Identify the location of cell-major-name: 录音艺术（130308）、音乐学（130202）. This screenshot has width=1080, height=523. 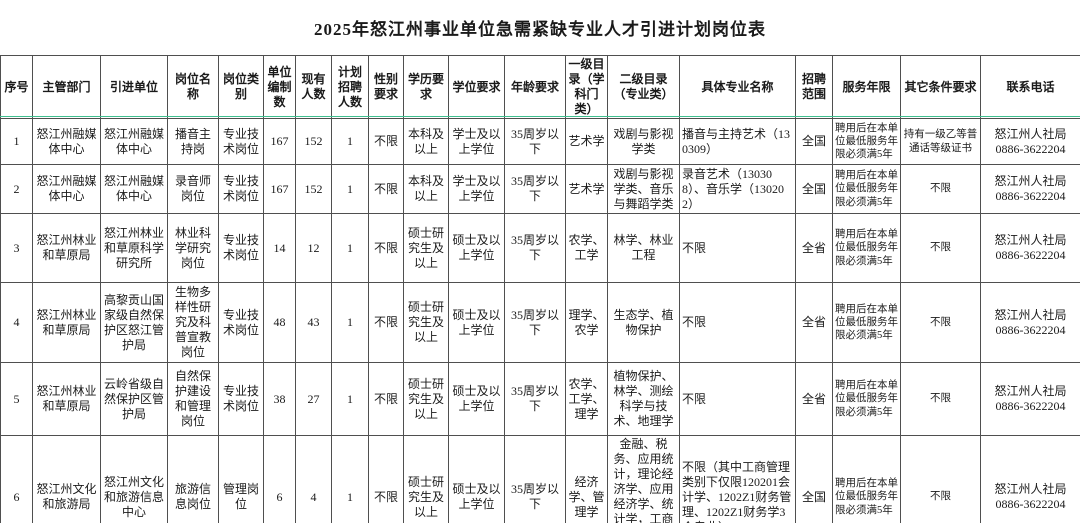
(737, 189).